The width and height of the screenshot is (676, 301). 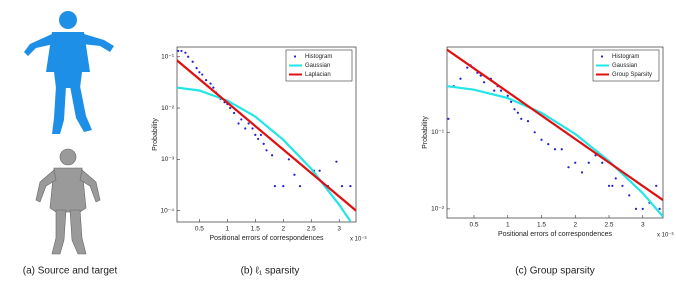 I want to click on legend-swatch, so click(x=295, y=56).